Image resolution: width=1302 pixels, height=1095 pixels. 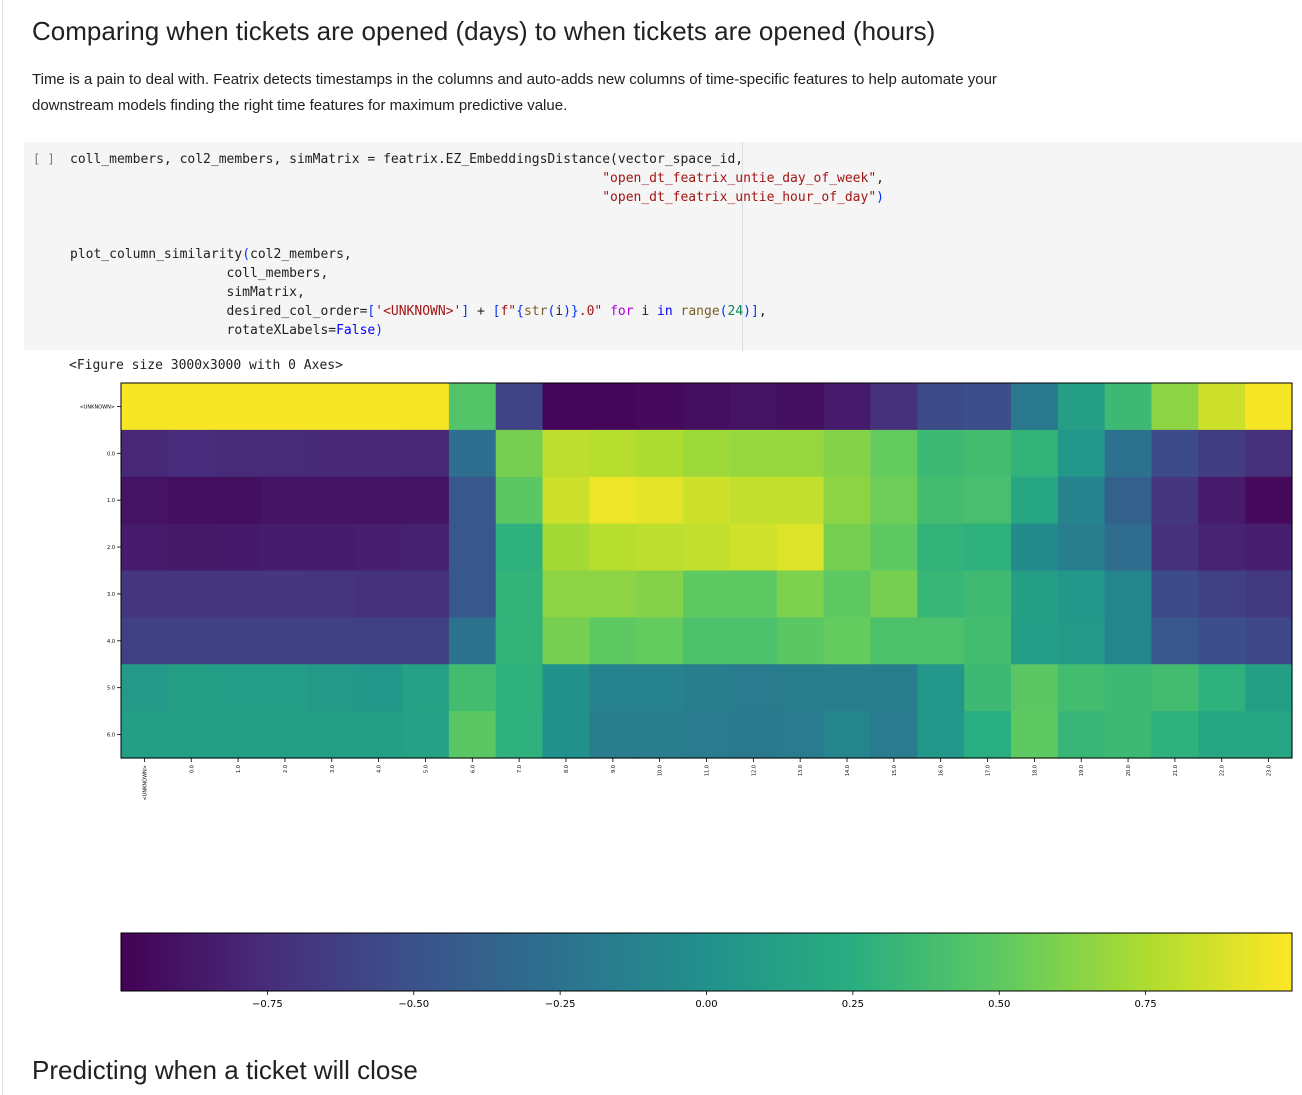 I want to click on x-tick-label: 16.0, so click(x=942, y=770).